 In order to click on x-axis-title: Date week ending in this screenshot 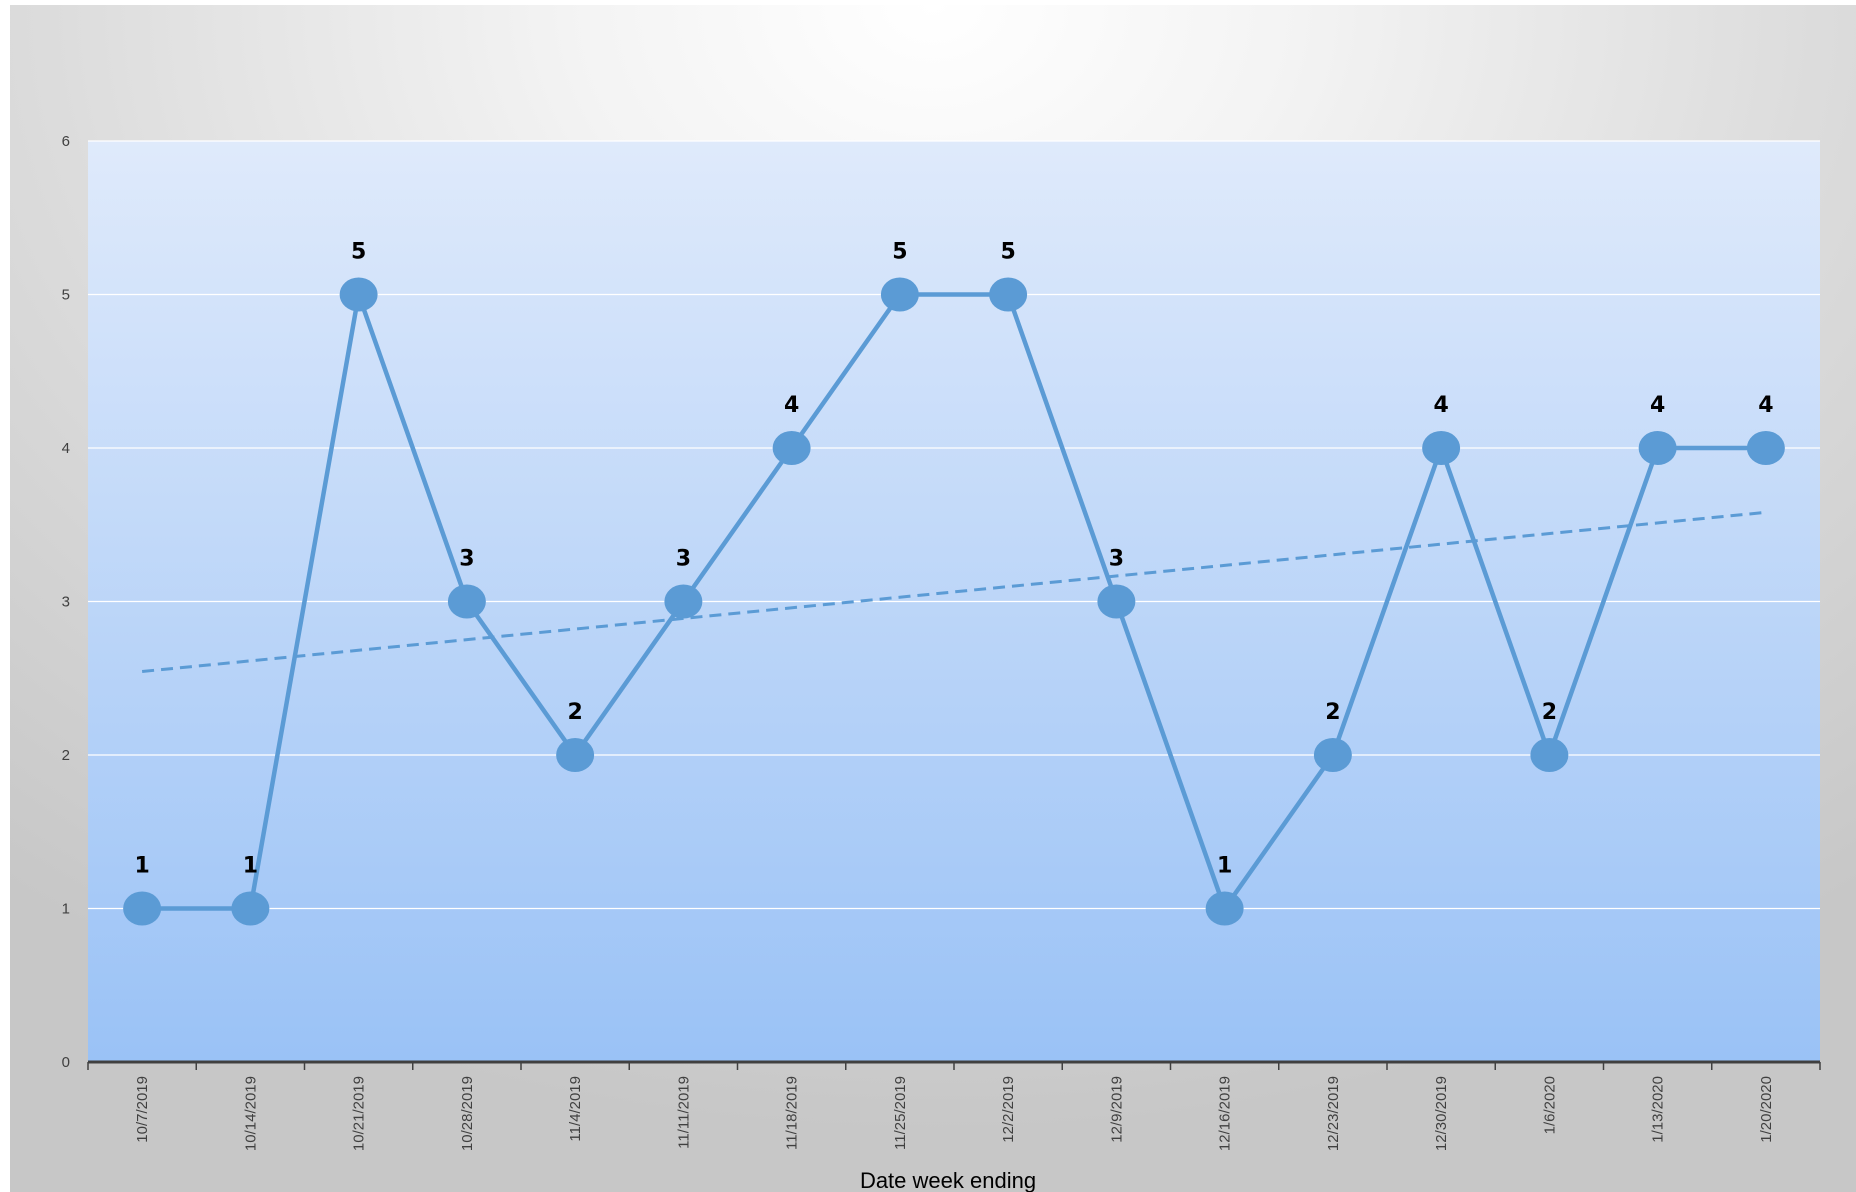, I will do `click(948, 1180)`.